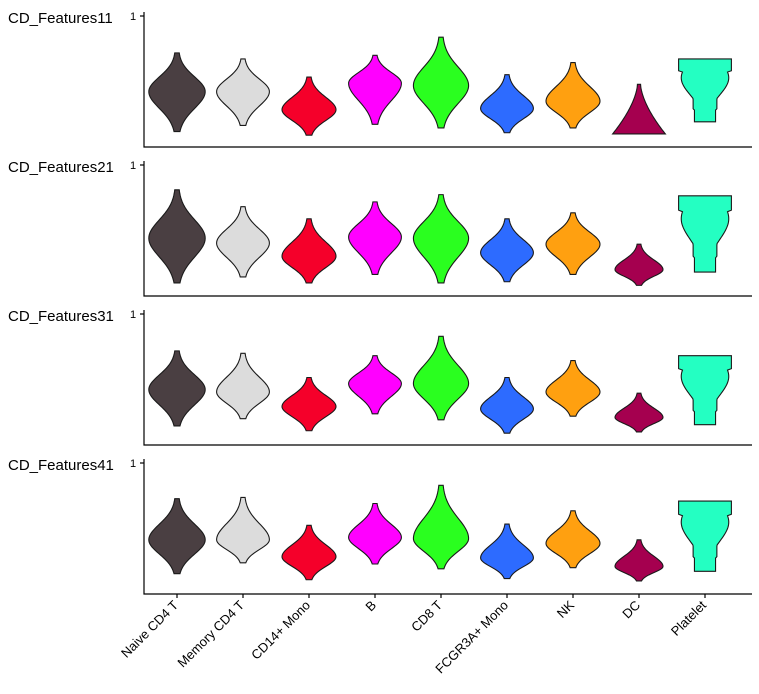 The image size is (759, 694). What do you see at coordinates (61, 465) in the screenshot?
I see `panel-feature-label: CD_Features41` at bounding box center [61, 465].